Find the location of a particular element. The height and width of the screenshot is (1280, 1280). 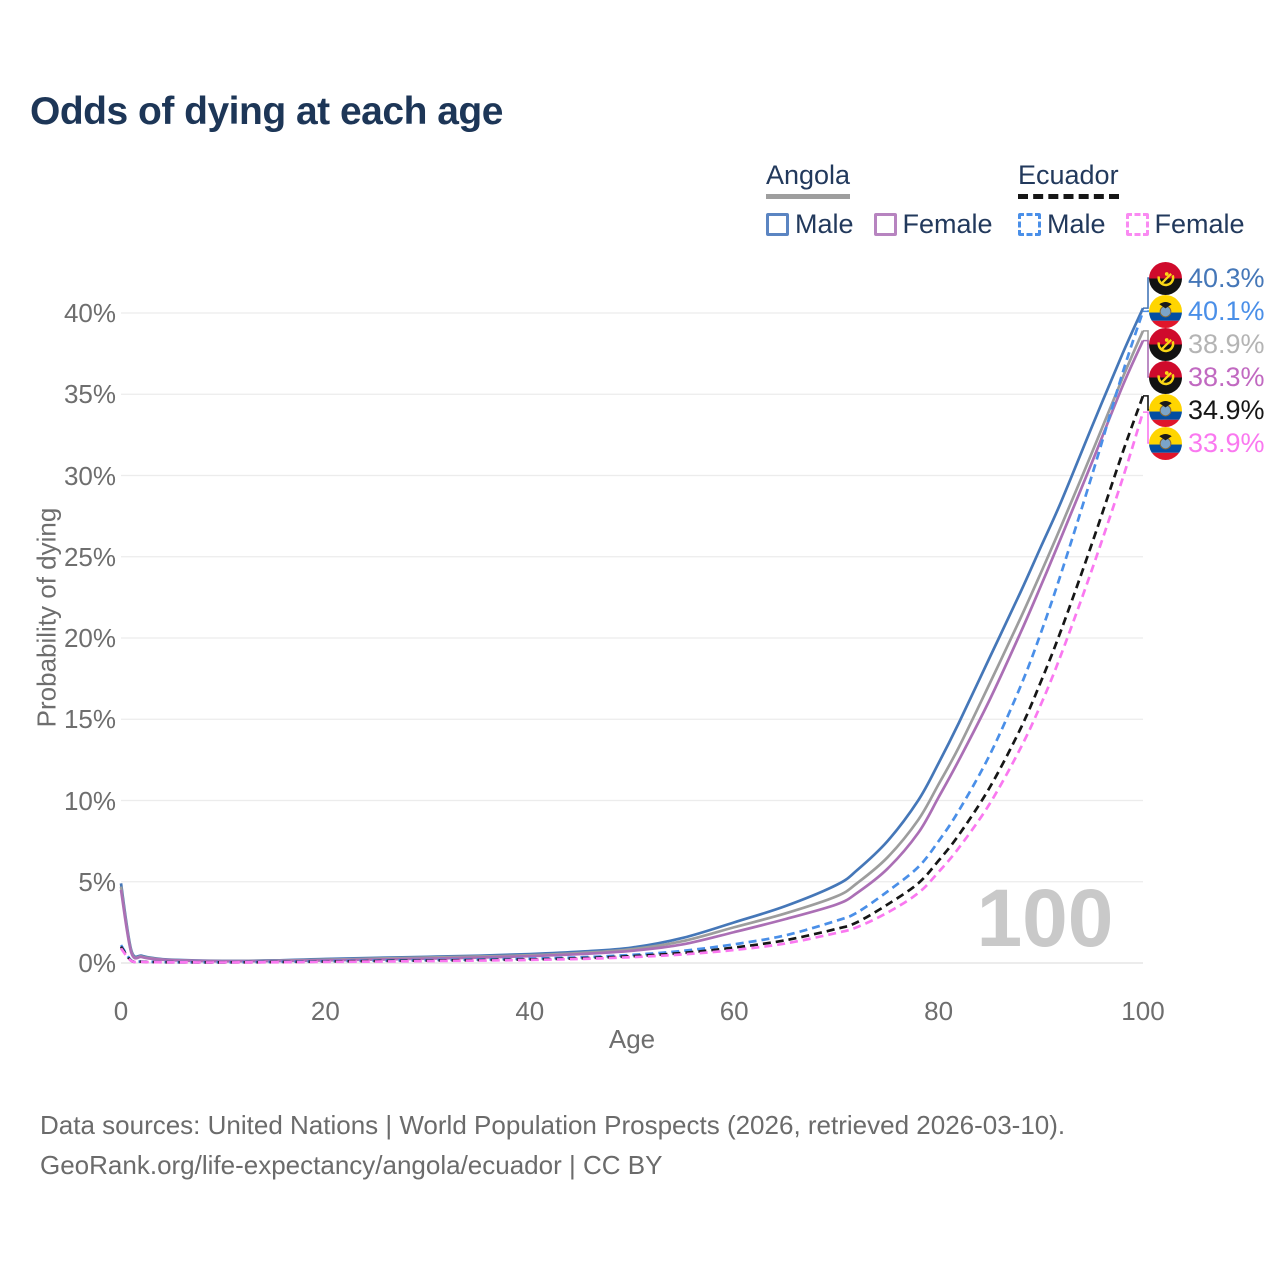

y-tick-label: 10% is located at coordinates (89, 800).